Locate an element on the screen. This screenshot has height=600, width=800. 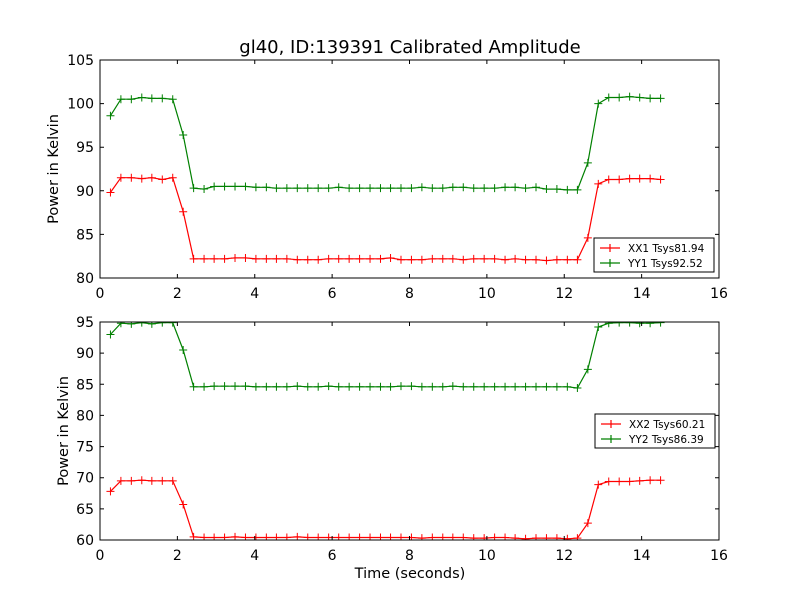
bottom-y-axis-label: Power in Kelvin is located at coordinates (64, 431).